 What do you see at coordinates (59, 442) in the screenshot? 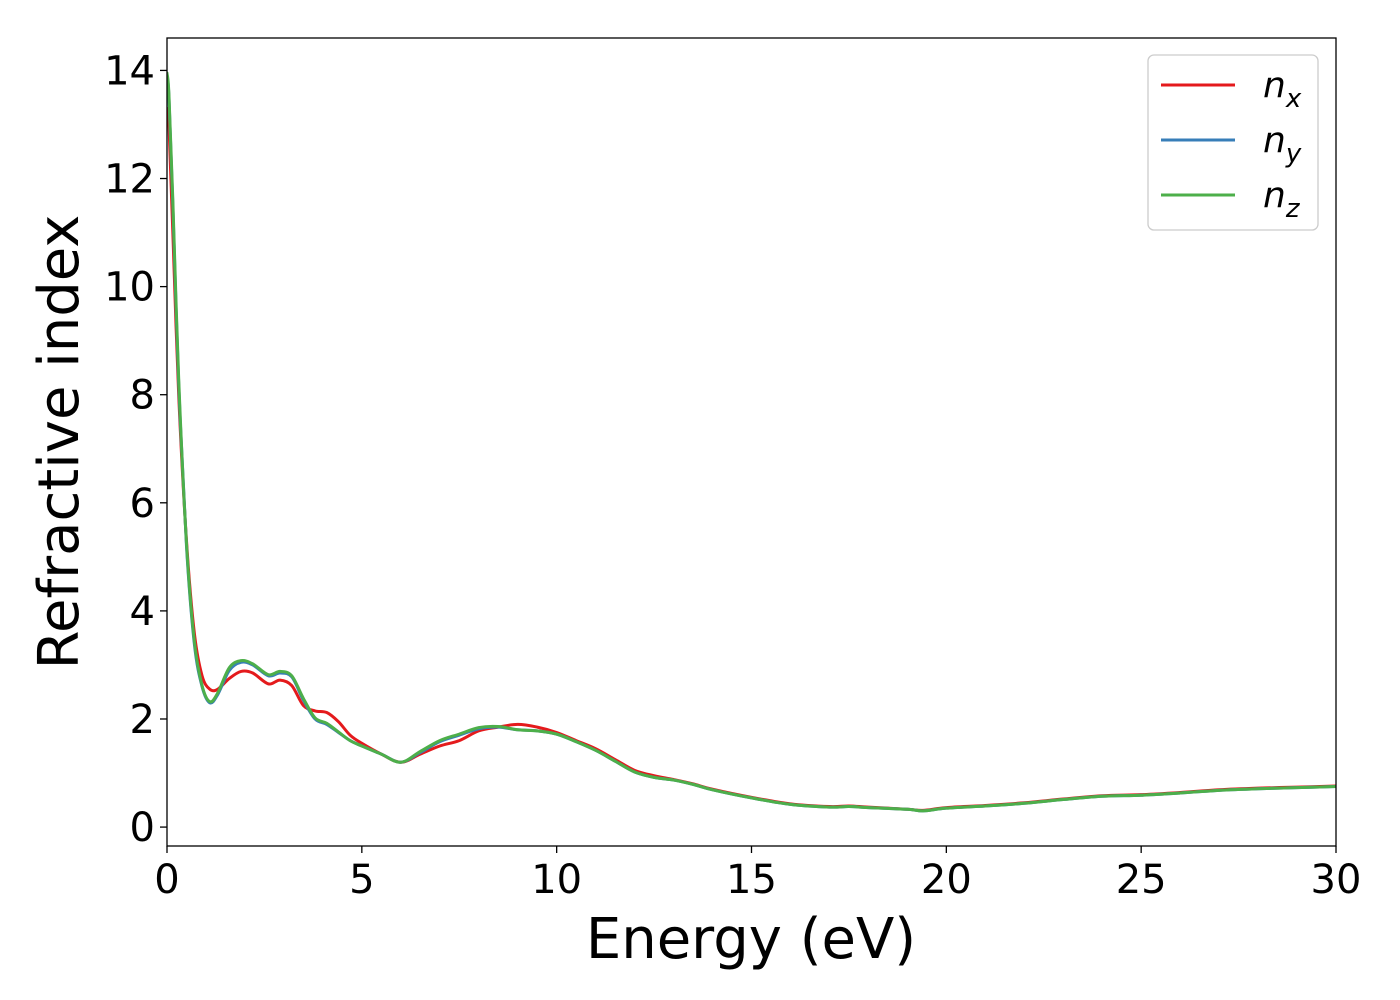
I see `y-axis-label: Refractive index` at bounding box center [59, 442].